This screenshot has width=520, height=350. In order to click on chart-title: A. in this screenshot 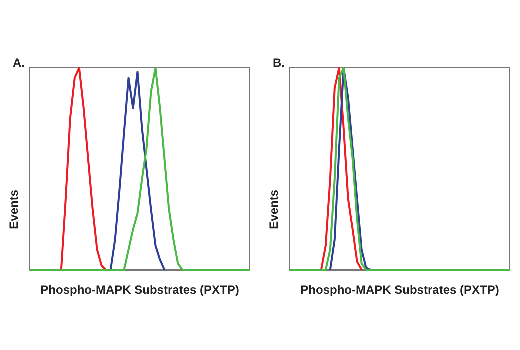, I will do `click(19, 63)`.